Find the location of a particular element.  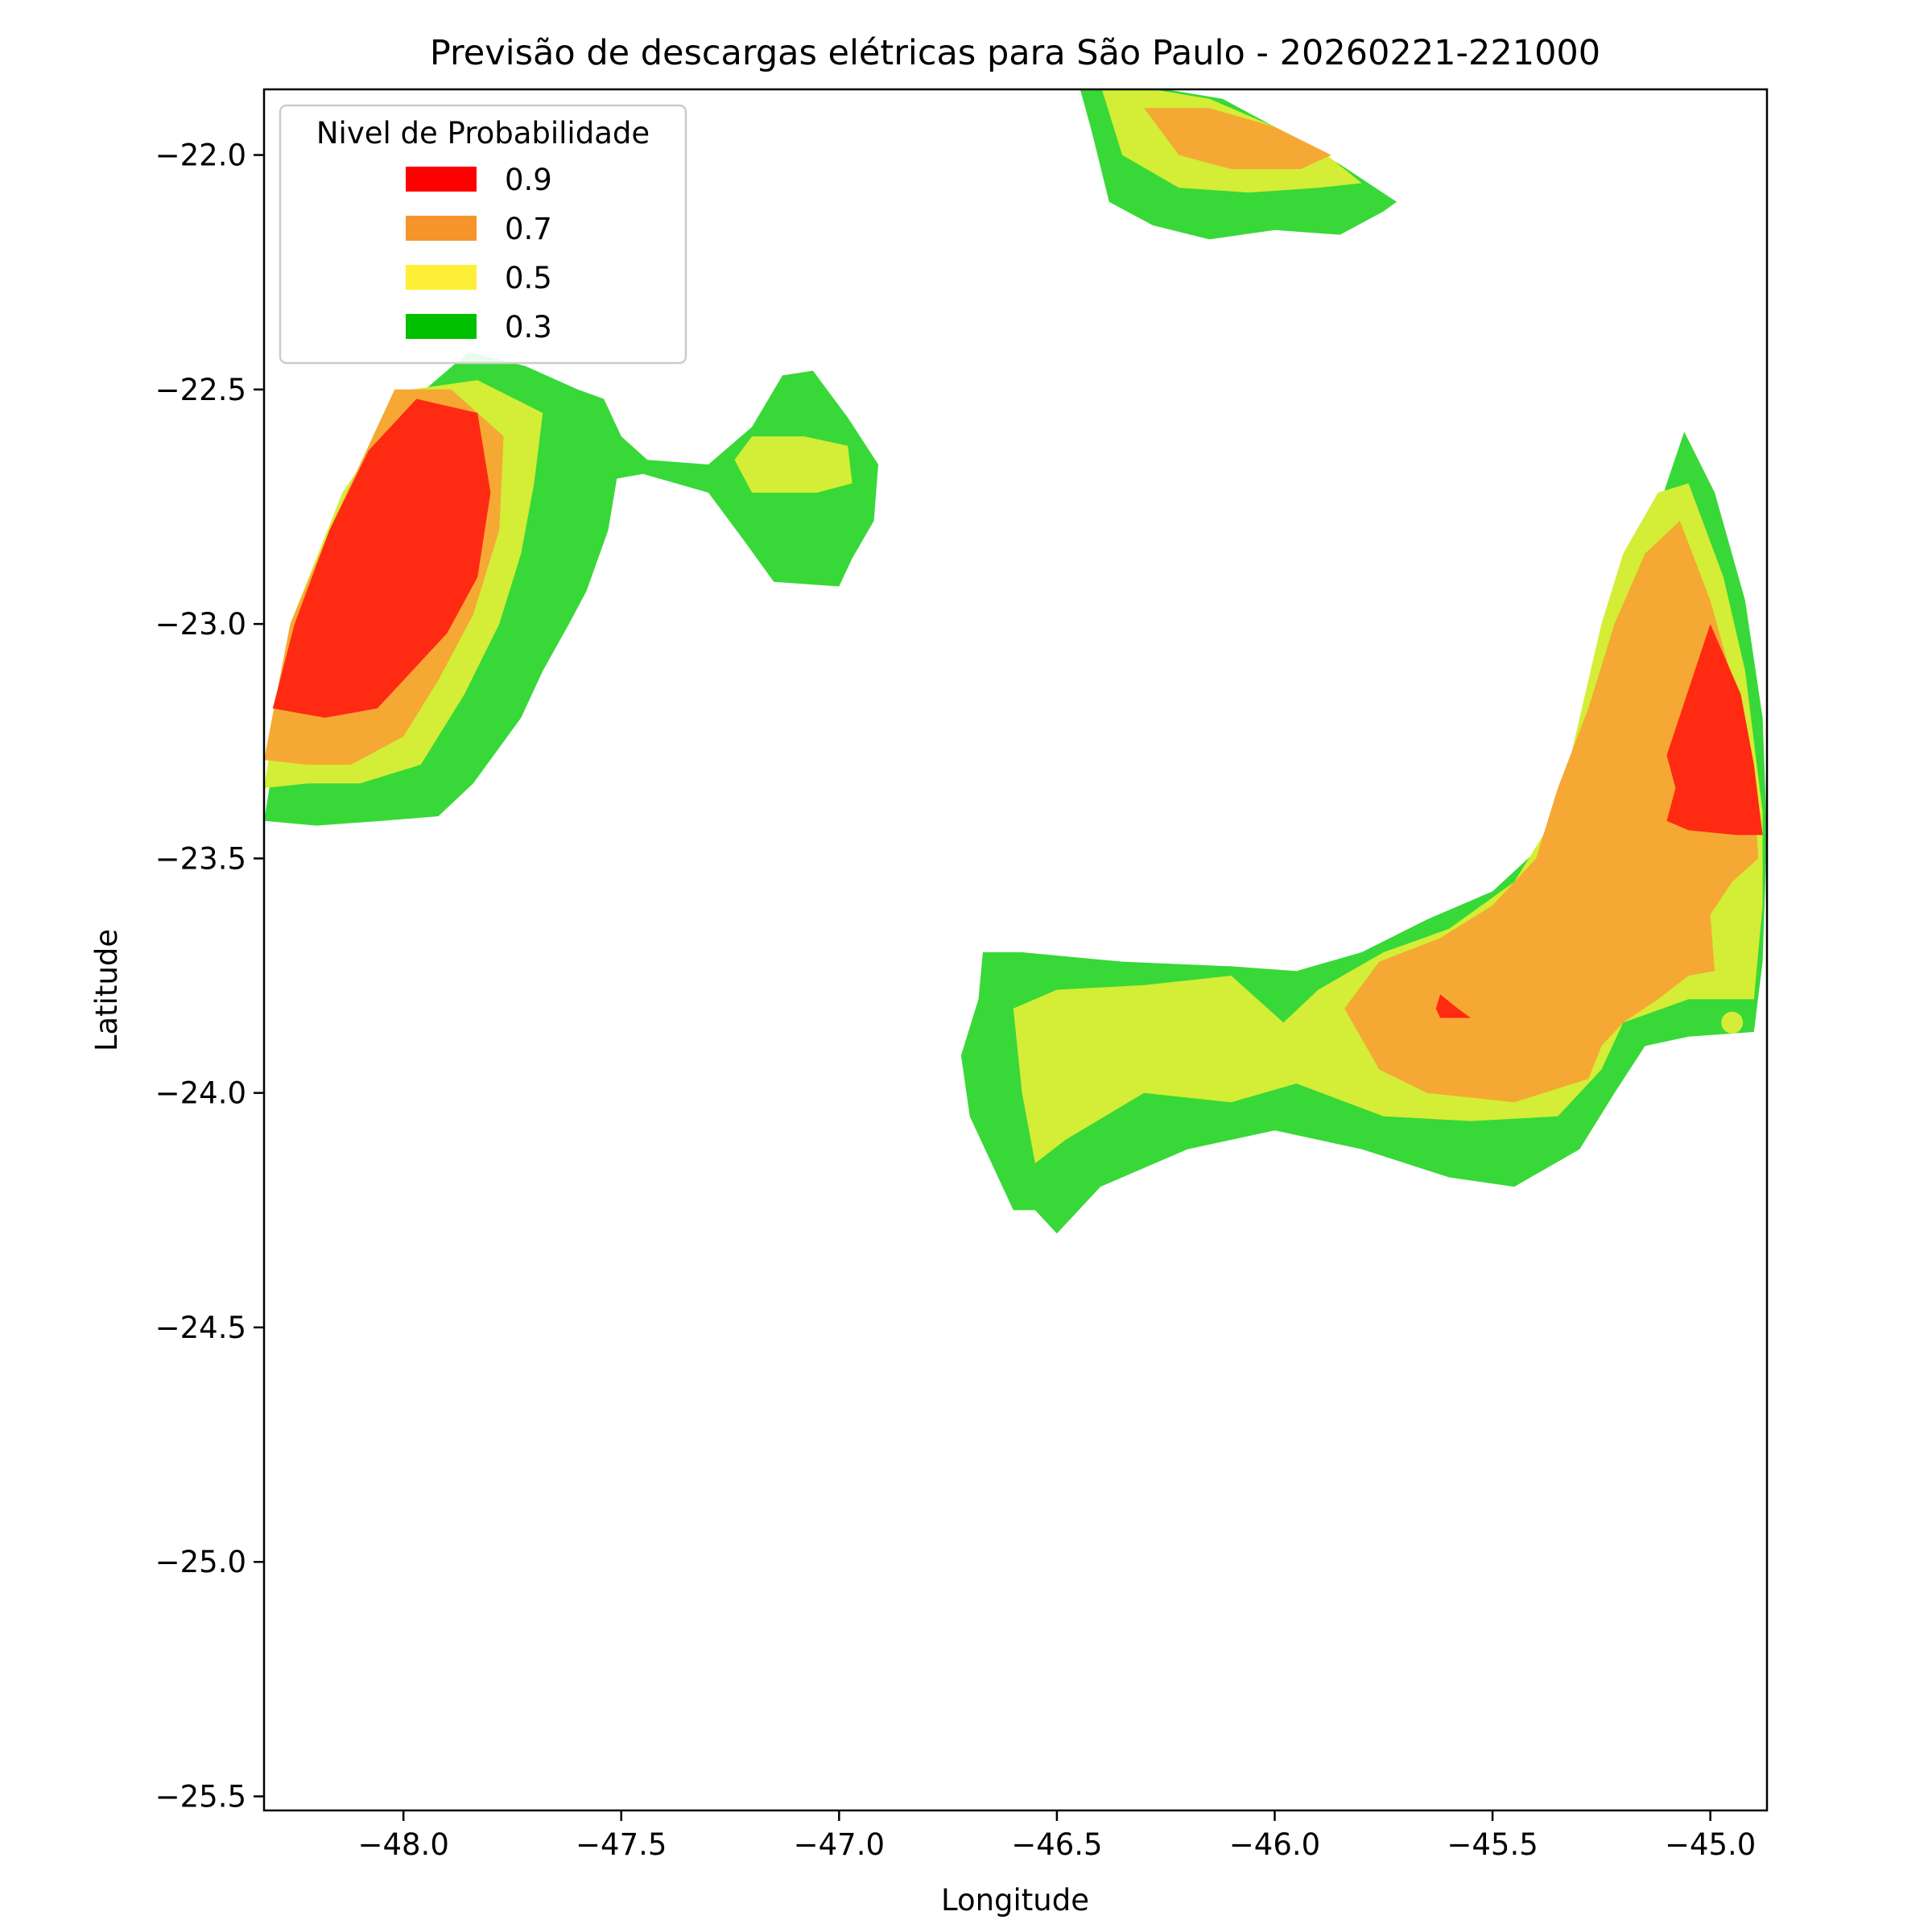

y-tick-label: −25.5 is located at coordinates (200, 1797).